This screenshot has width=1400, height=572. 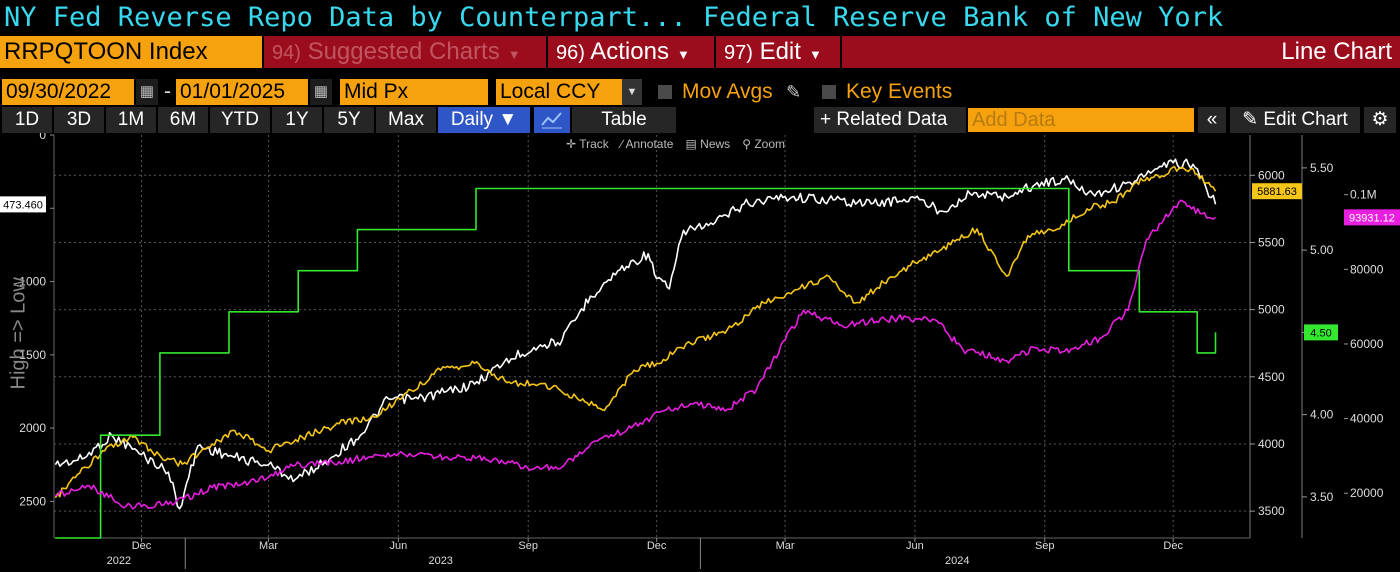 What do you see at coordinates (1322, 250) in the screenshot?
I see `axis-3-tick-label: 5.00` at bounding box center [1322, 250].